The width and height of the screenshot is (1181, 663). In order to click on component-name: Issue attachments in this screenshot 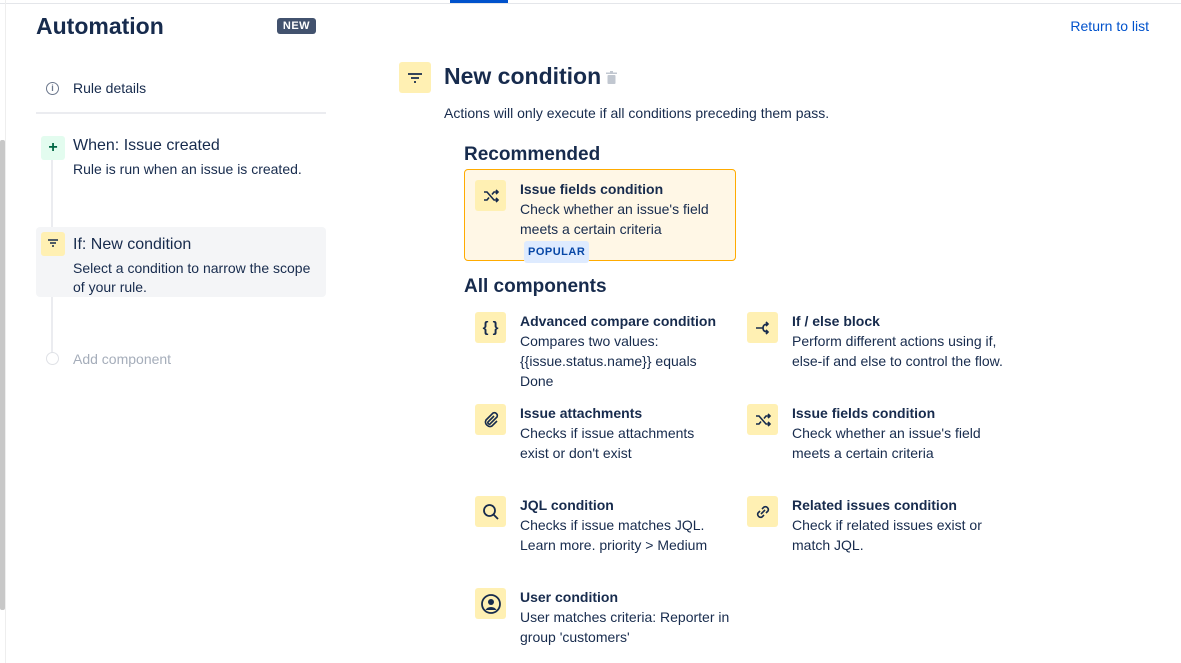, I will do `click(581, 413)`.